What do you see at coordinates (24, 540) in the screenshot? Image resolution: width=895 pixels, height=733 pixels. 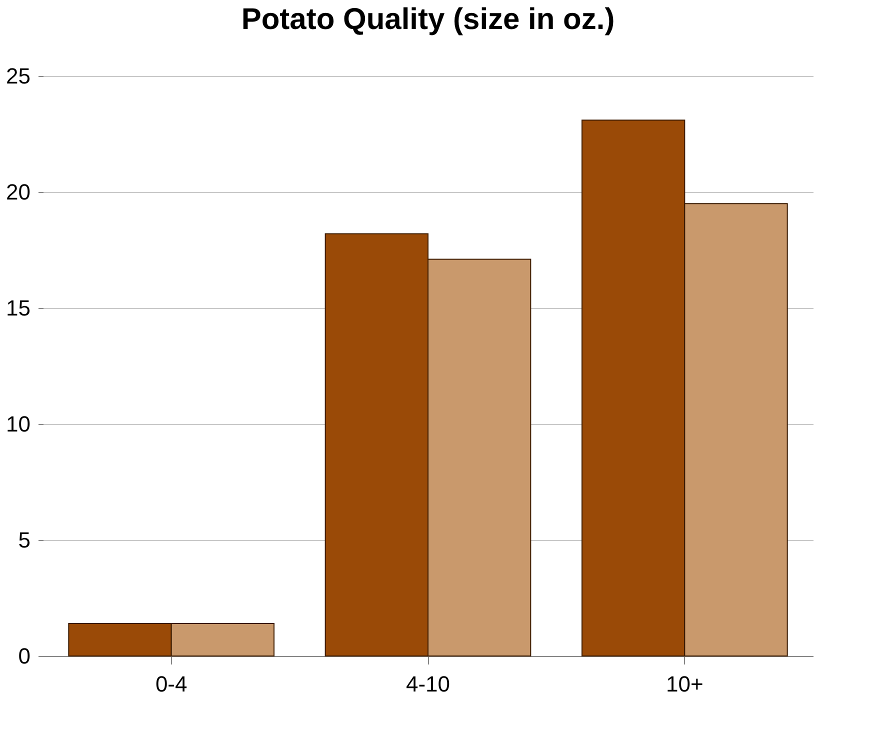 I see `y-tick-label: 5` at bounding box center [24, 540].